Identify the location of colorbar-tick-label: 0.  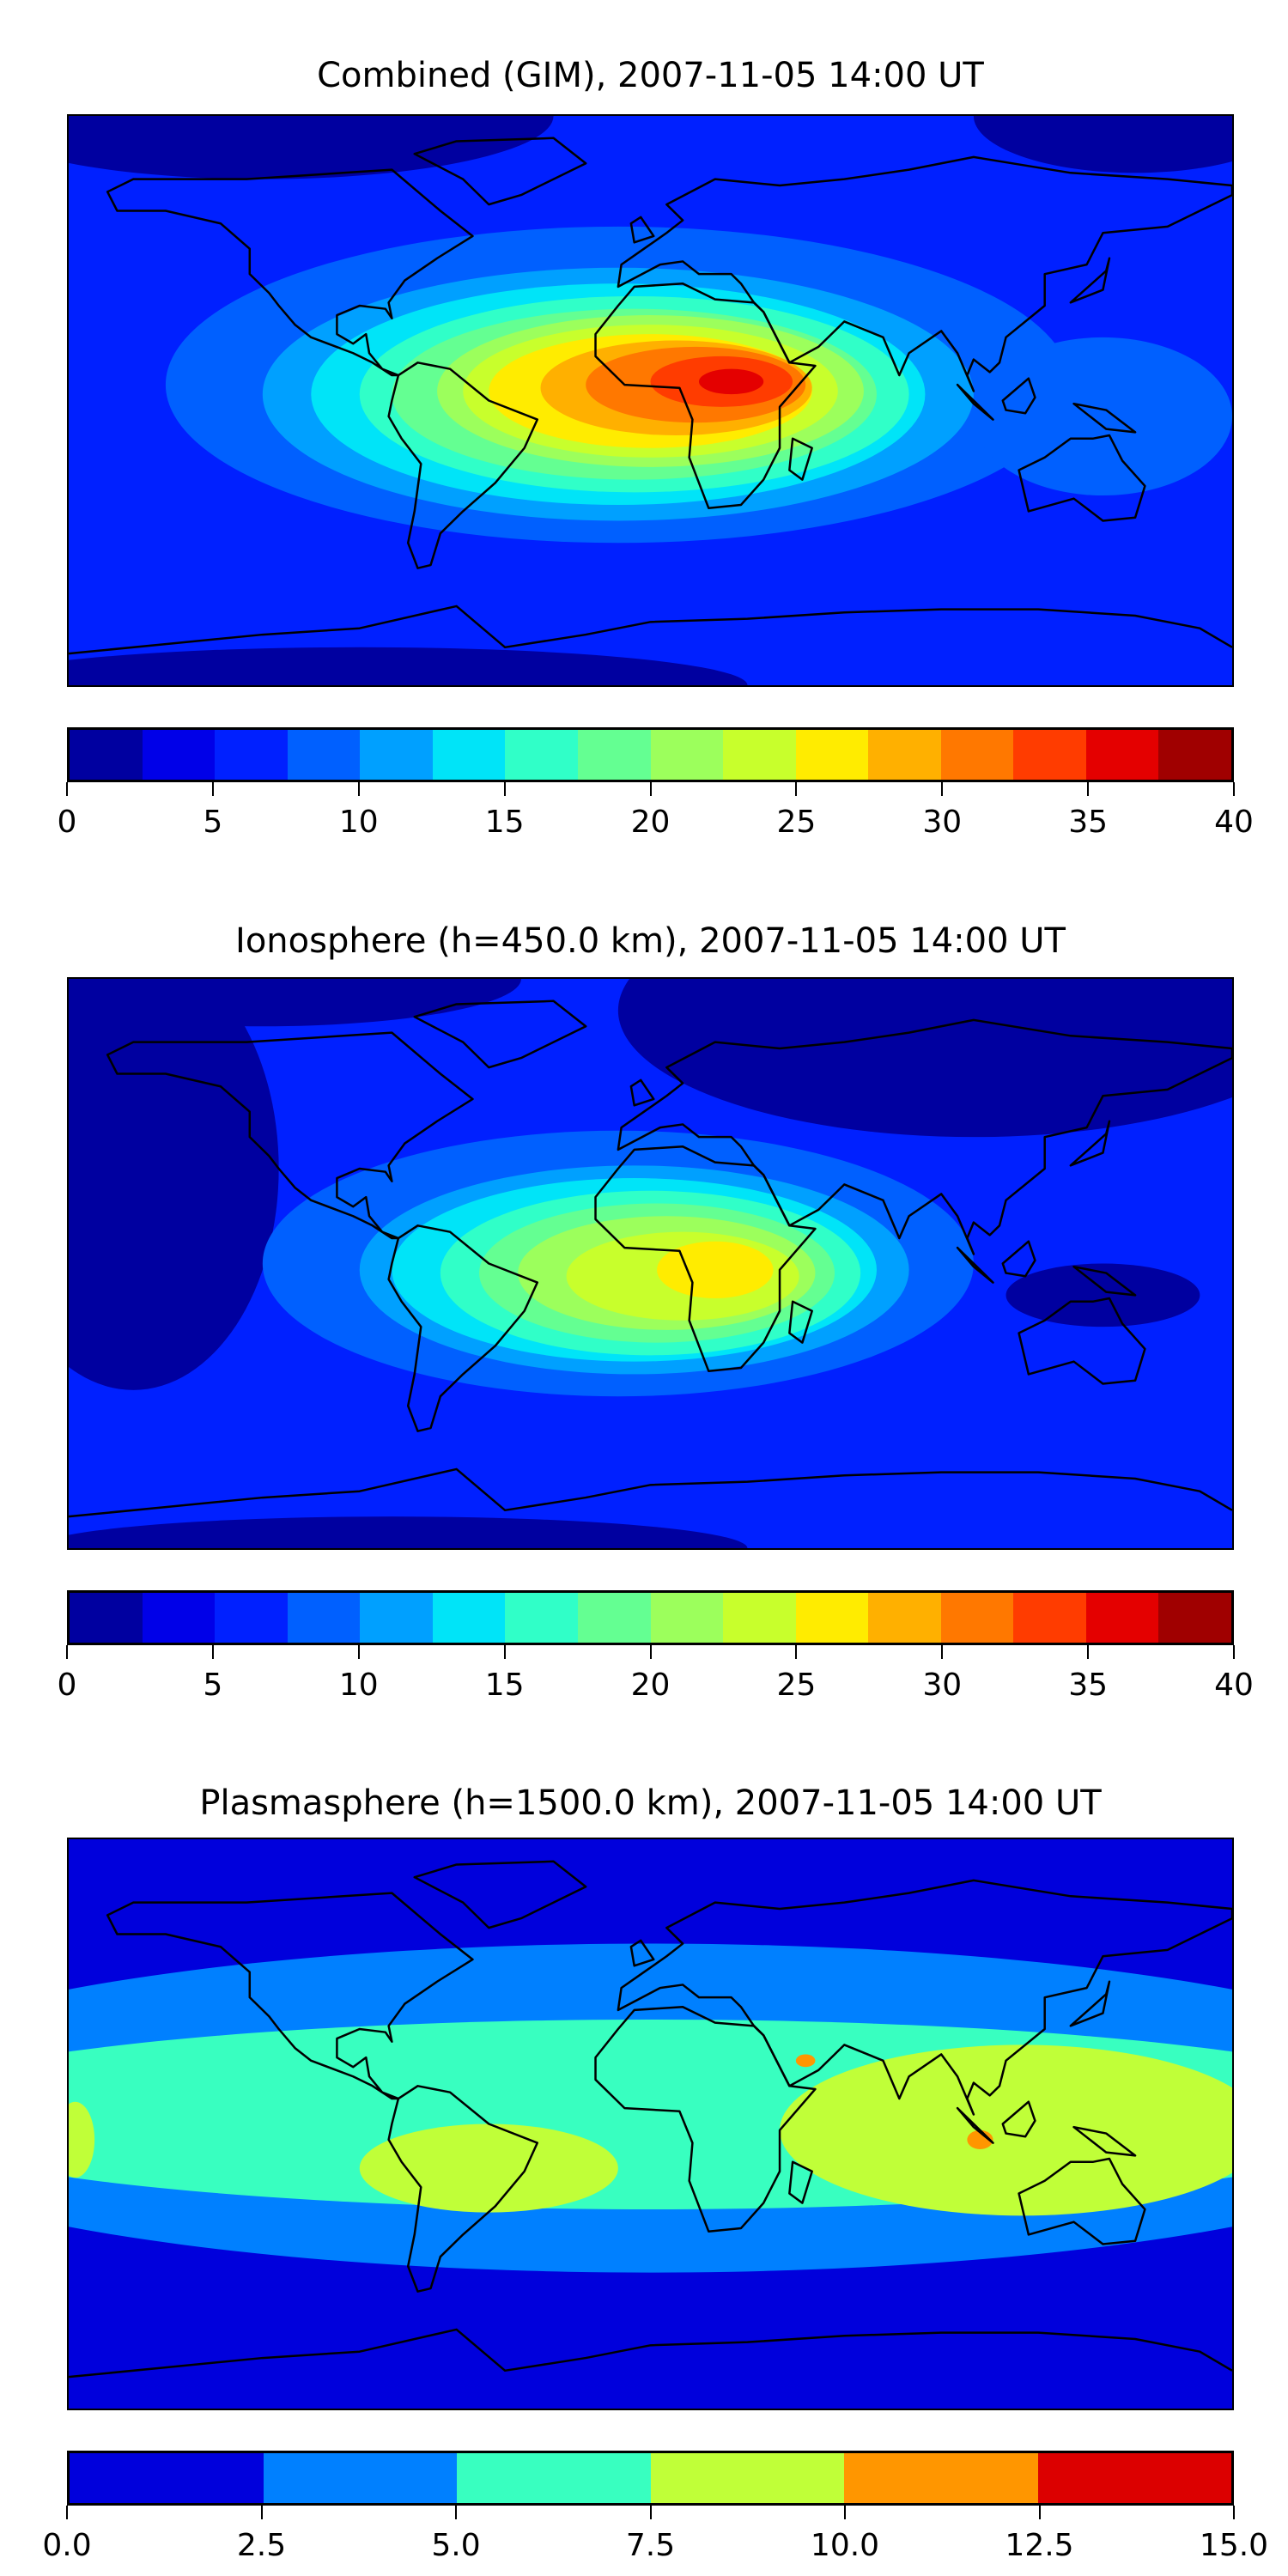
(67, 823).